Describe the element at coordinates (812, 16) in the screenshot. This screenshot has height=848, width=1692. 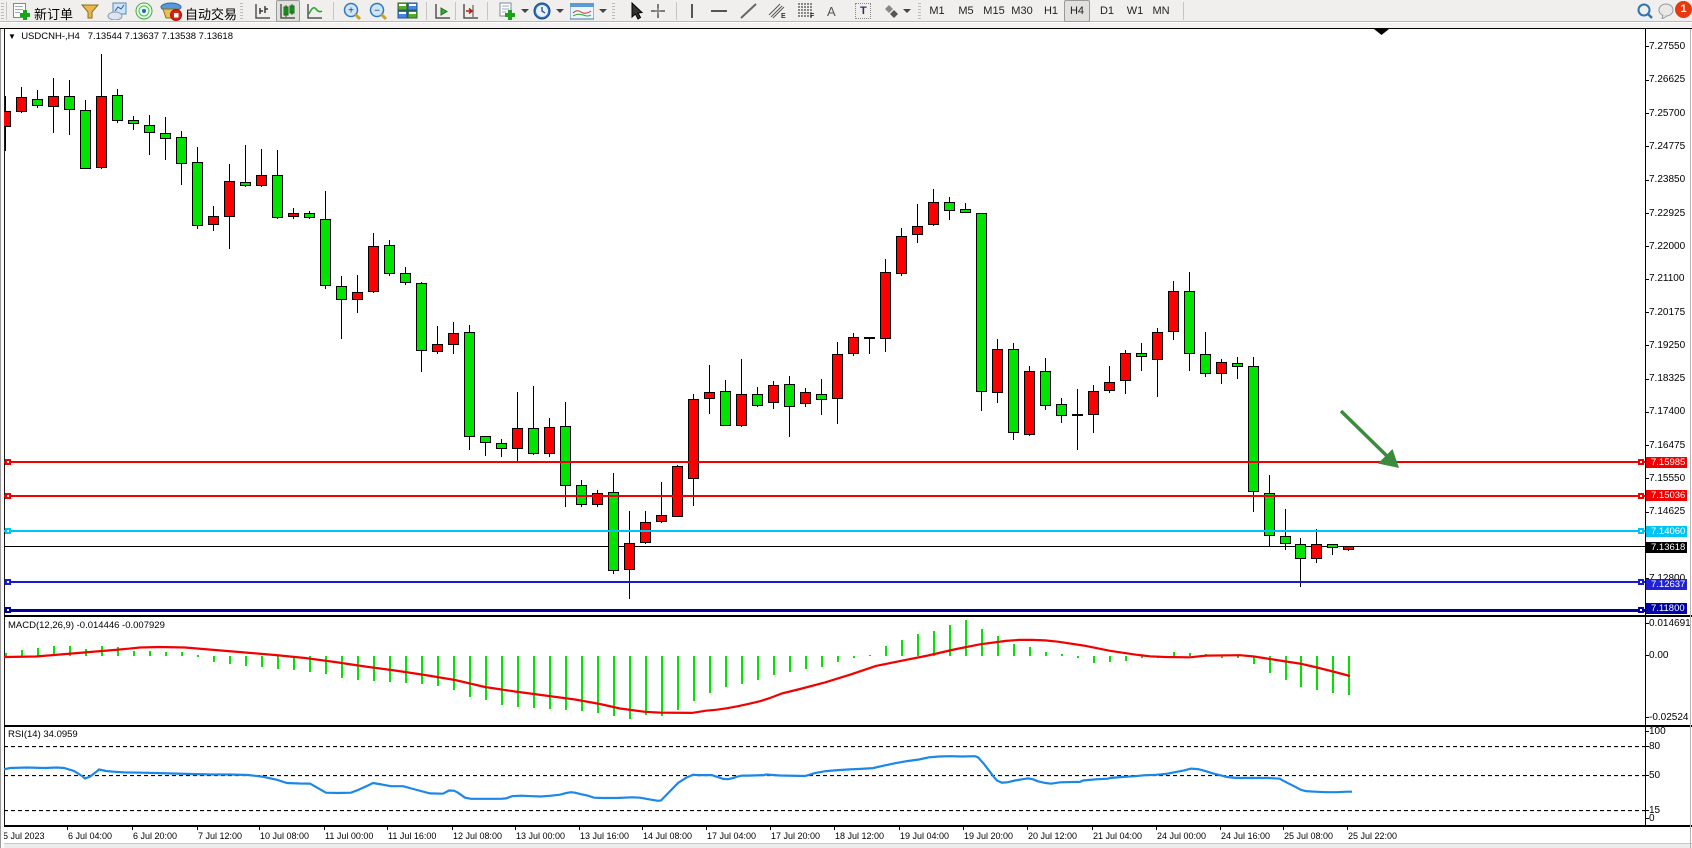
I see `svg-text: F` at that location.